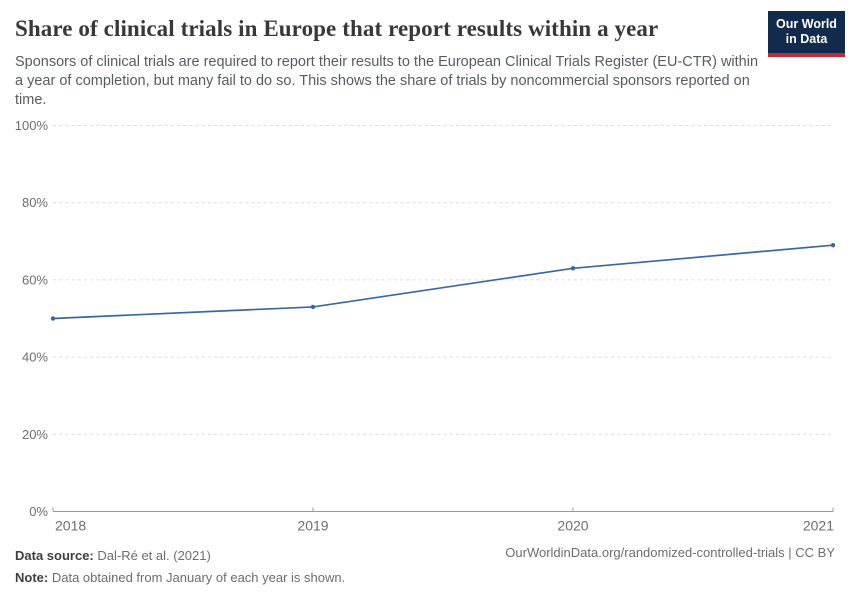  What do you see at coordinates (35, 357) in the screenshot?
I see `y-tick-label: 40%` at bounding box center [35, 357].